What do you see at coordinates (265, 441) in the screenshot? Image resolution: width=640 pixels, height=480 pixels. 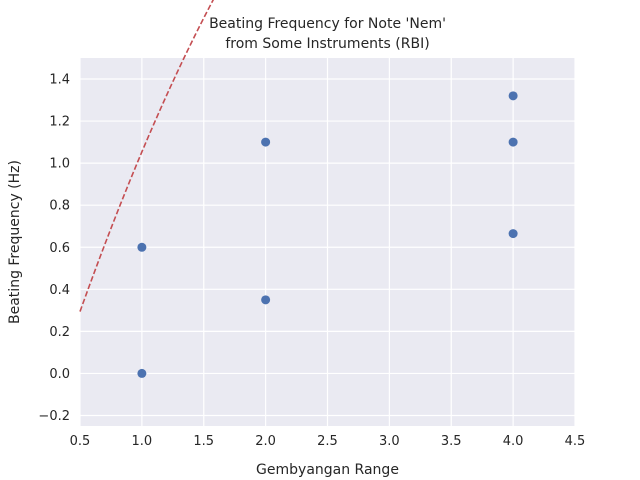 I see `x-tick-label: 2.0` at bounding box center [265, 441].